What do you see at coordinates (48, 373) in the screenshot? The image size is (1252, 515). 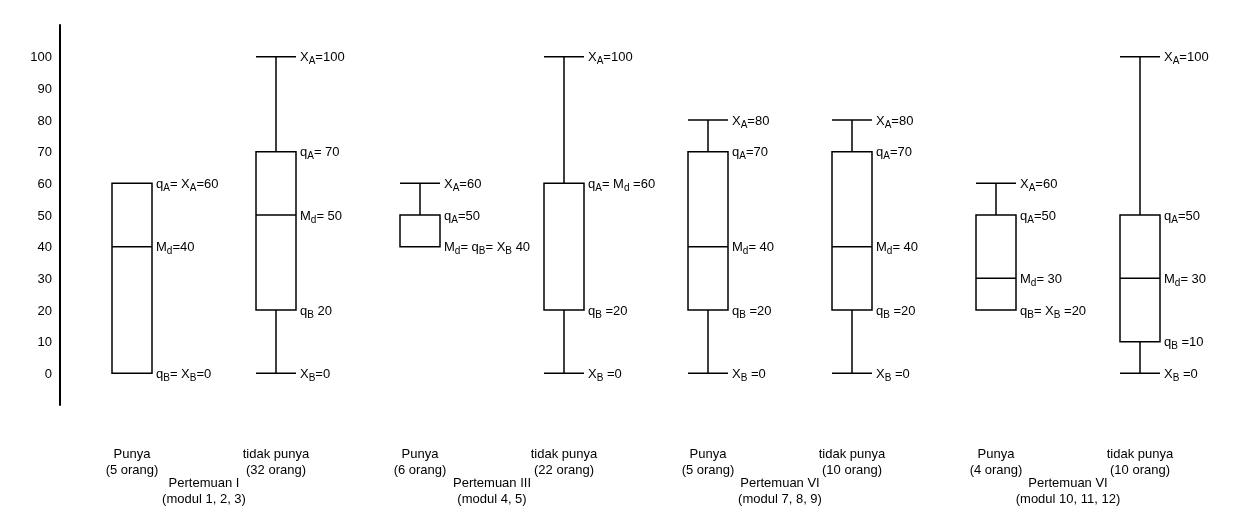 I see `y-tick-label: 0` at bounding box center [48, 373].